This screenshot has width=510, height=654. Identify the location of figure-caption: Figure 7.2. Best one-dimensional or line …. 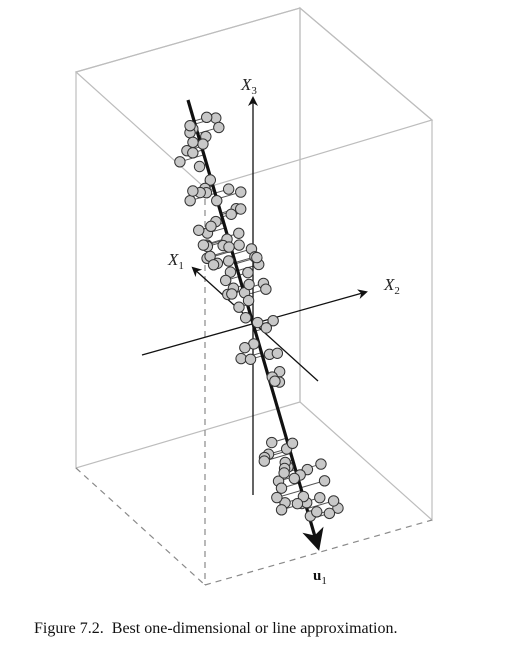
(216, 629).